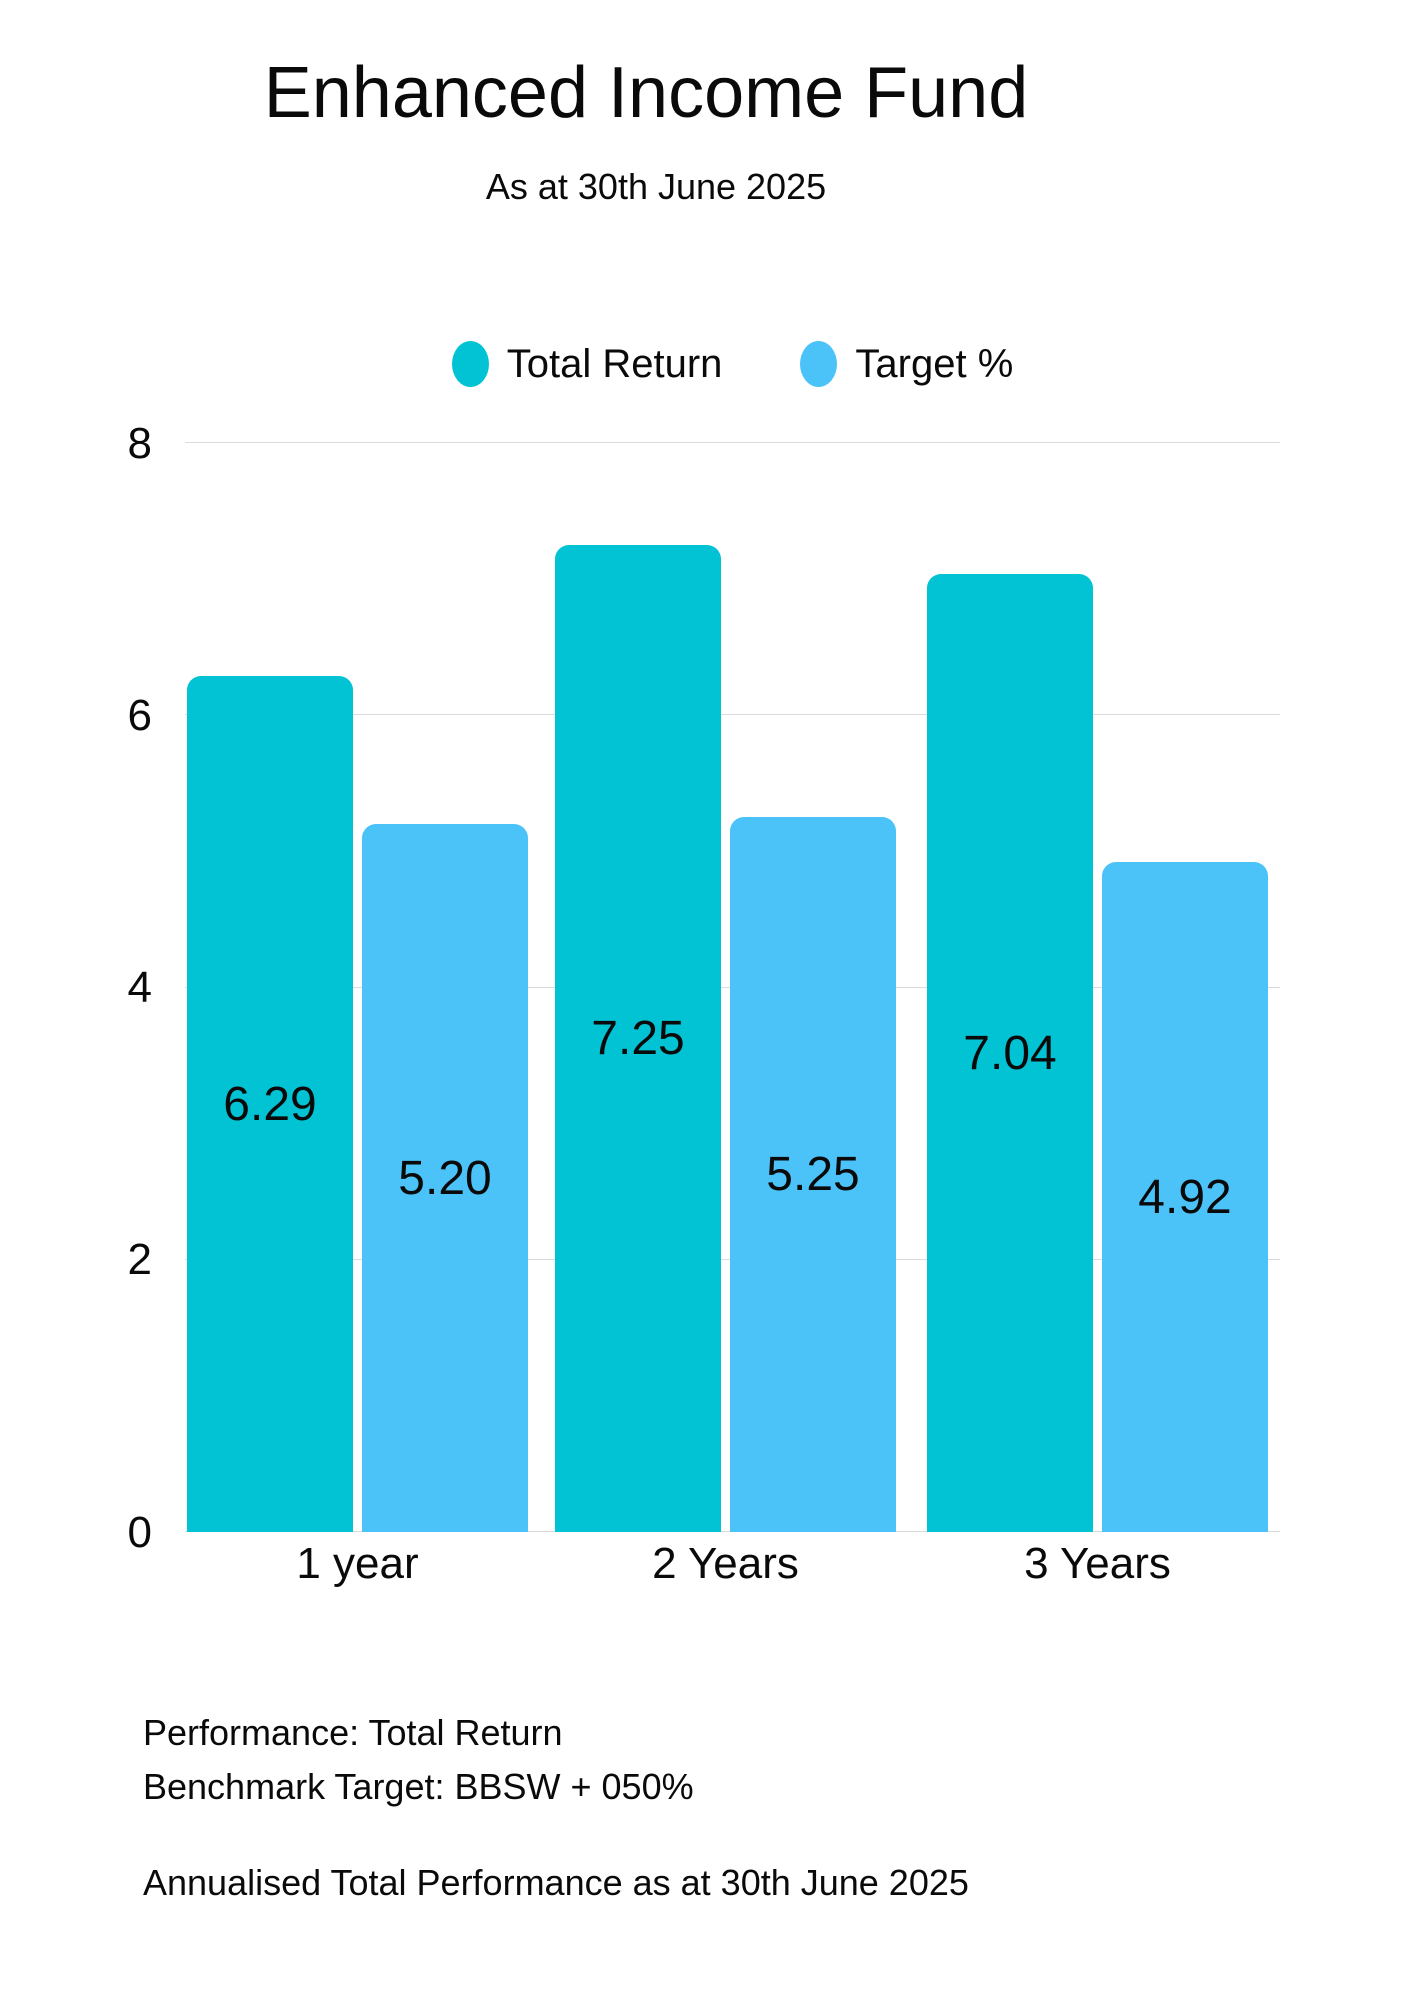  I want to click on legend-item-total-return: Total Return, so click(587, 364).